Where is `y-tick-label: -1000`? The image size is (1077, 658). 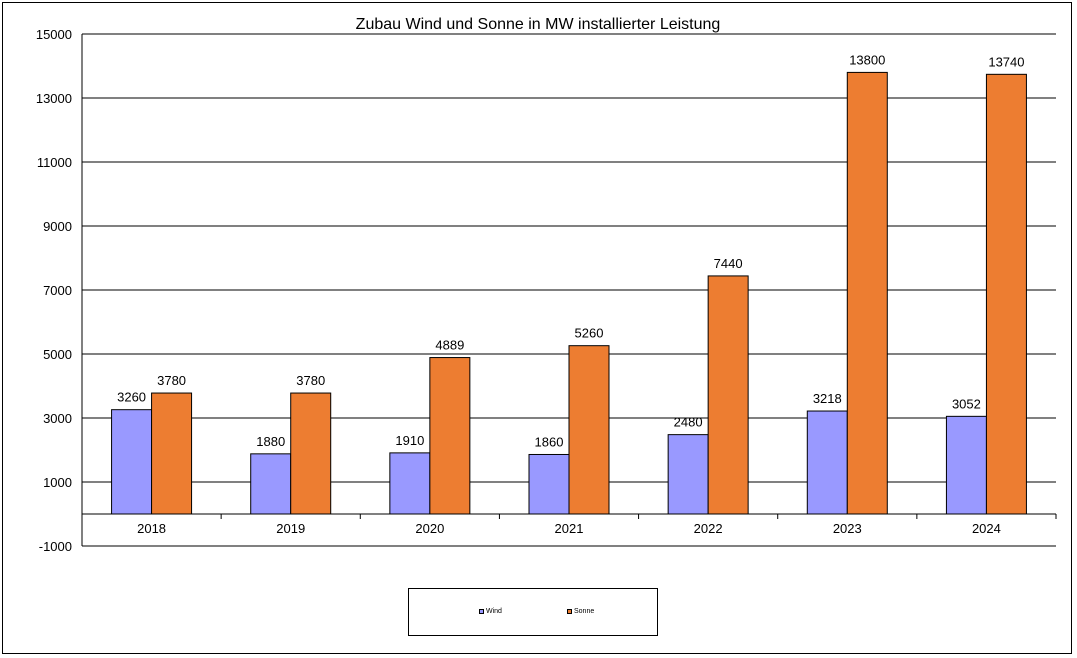 y-tick-label: -1000 is located at coordinates (55, 546).